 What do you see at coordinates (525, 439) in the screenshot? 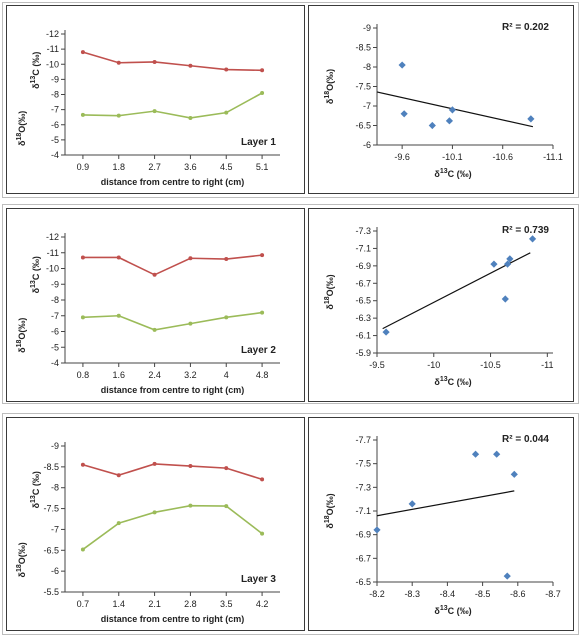
I see `r-squared-label: R² = 0.044` at bounding box center [525, 439].